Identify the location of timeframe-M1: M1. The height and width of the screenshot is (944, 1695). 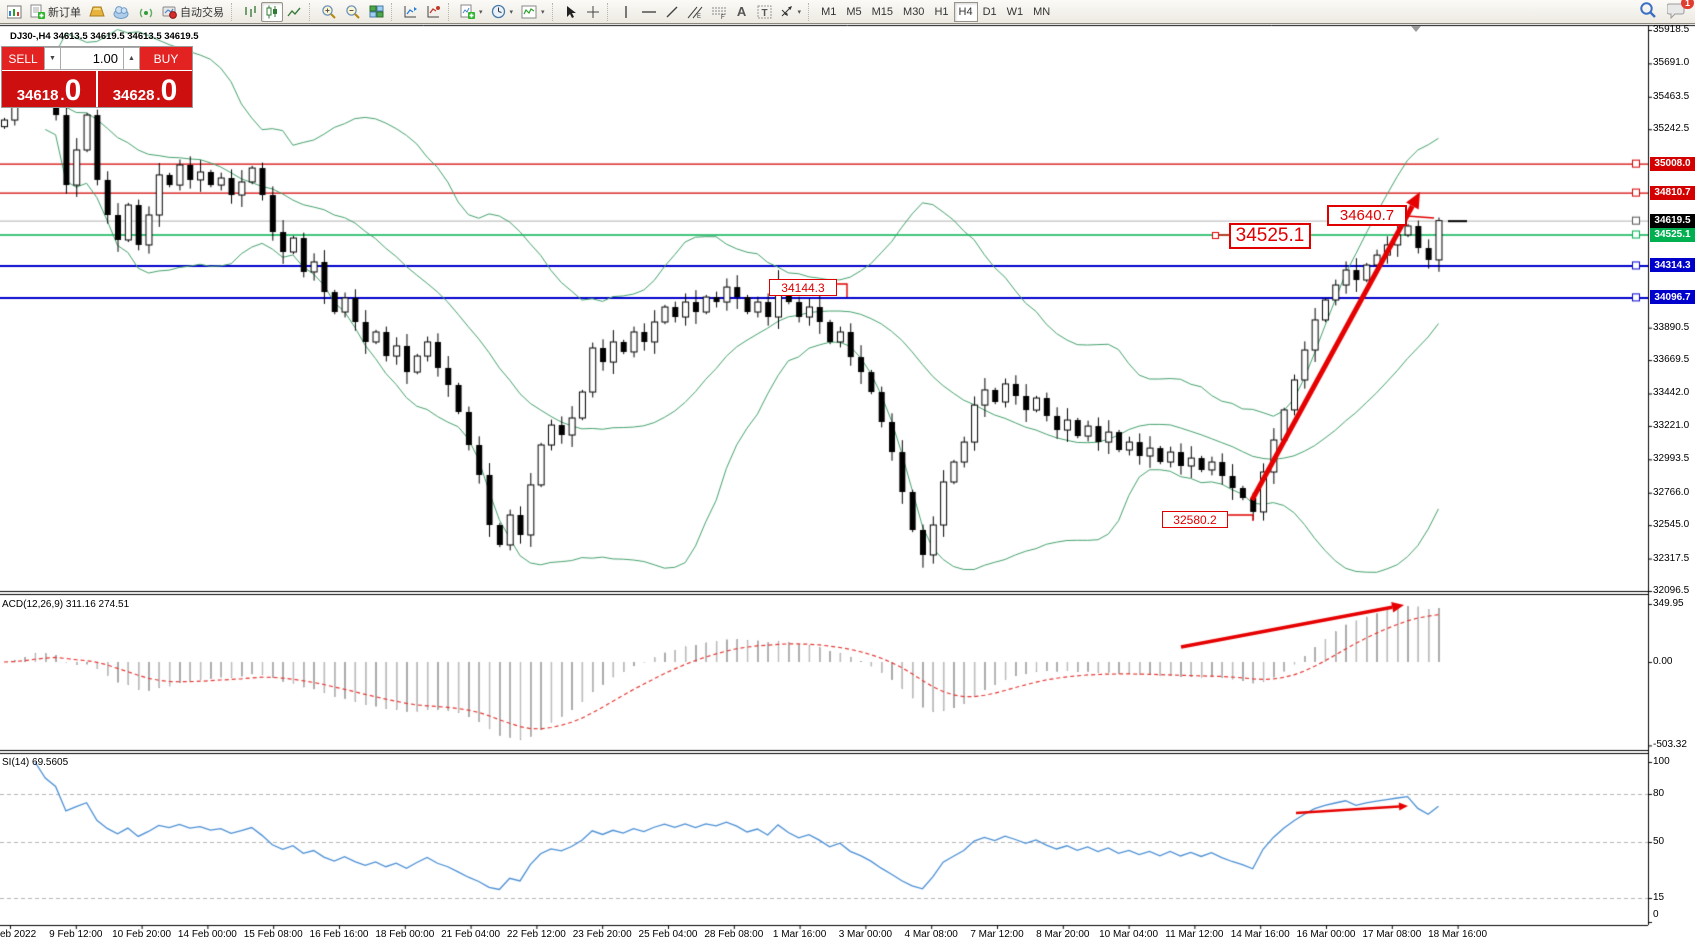
(829, 11).